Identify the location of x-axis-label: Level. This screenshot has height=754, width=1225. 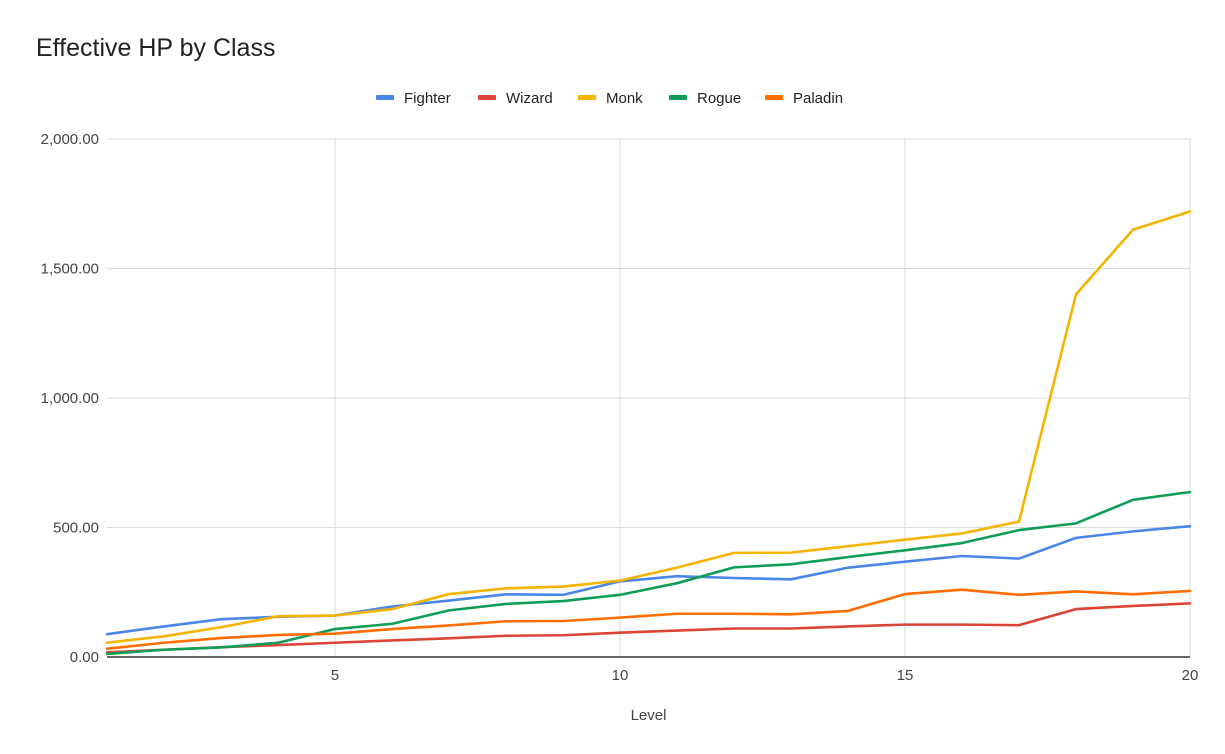
(649, 715).